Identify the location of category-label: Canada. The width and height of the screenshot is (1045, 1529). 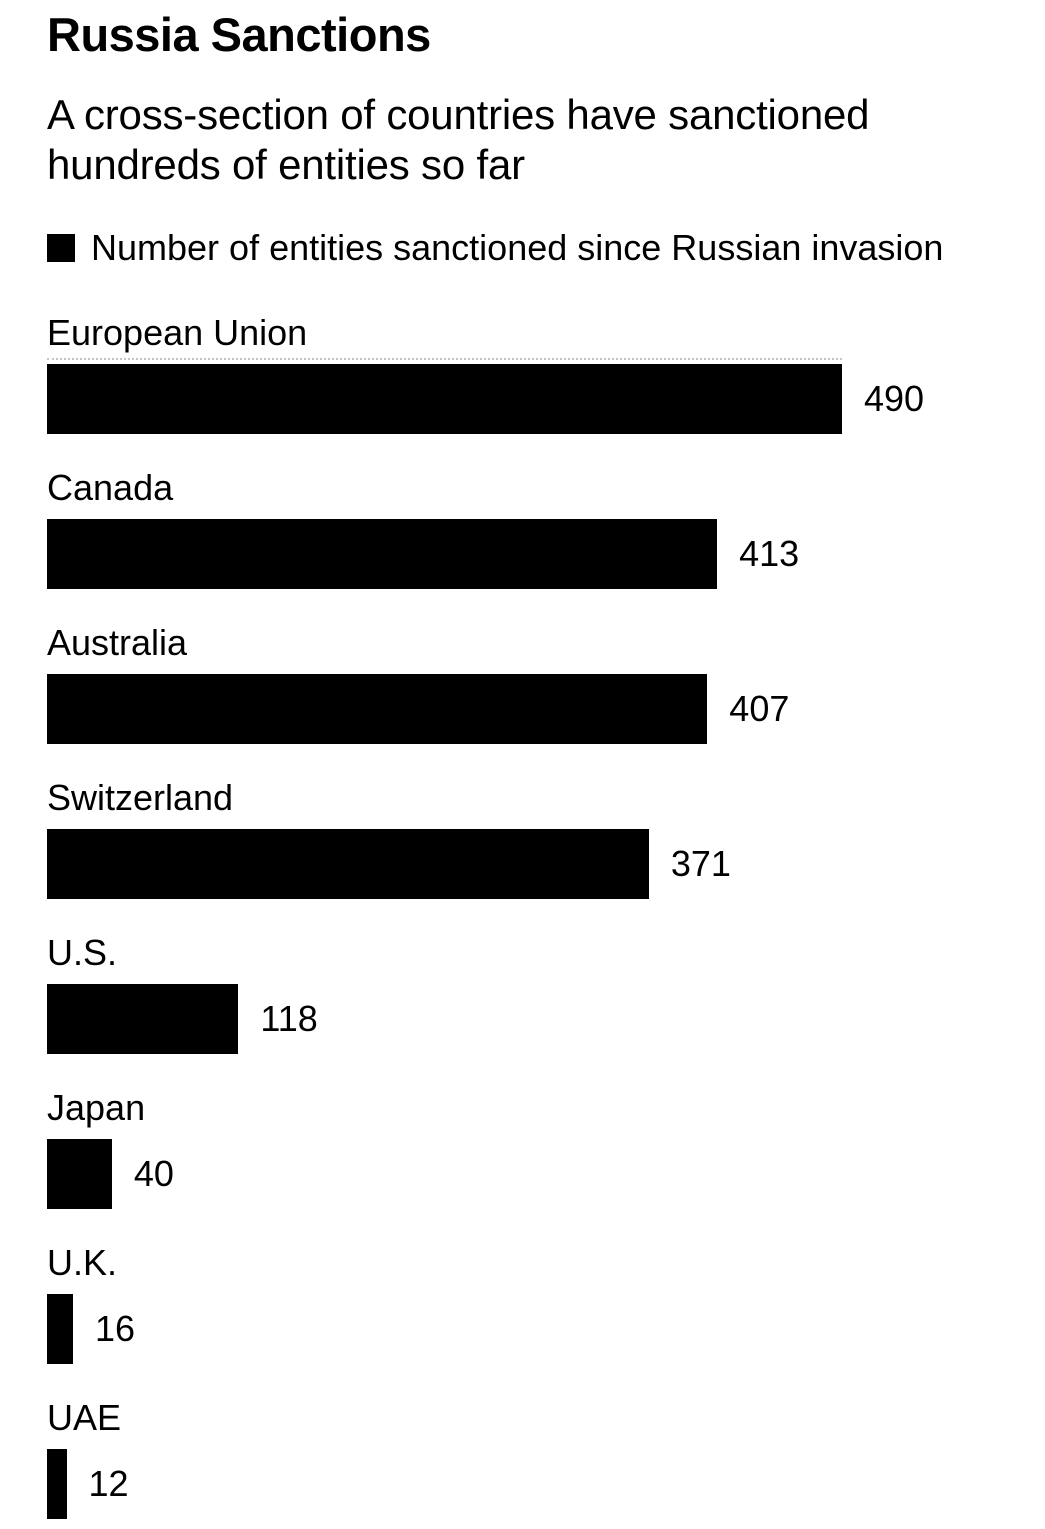
(110, 487).